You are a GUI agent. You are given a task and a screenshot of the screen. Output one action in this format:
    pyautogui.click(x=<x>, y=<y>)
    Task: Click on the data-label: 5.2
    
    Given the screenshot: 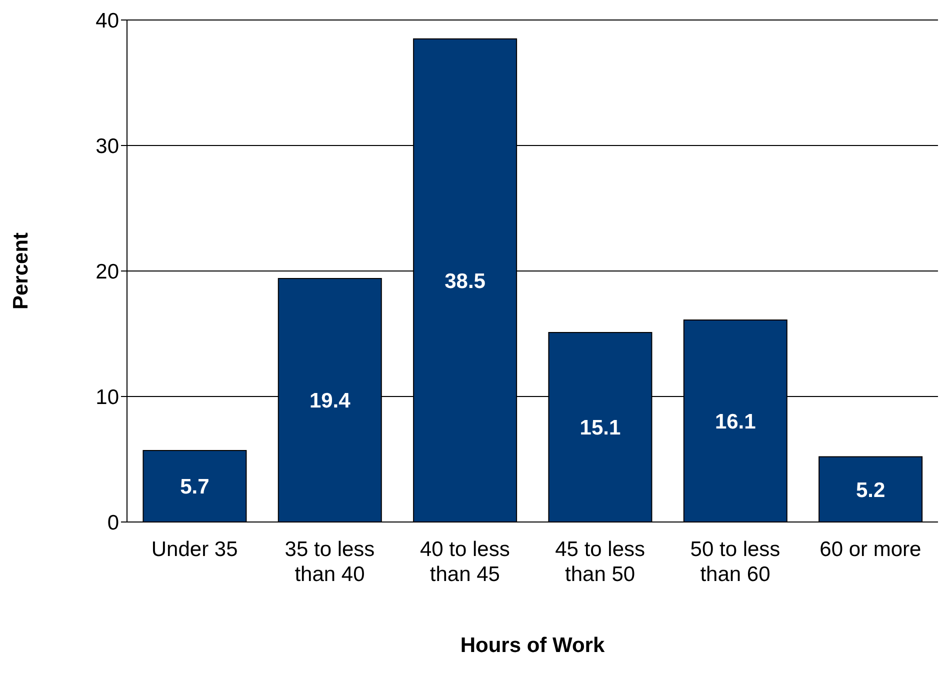 What is the action you would take?
    pyautogui.click(x=871, y=490)
    